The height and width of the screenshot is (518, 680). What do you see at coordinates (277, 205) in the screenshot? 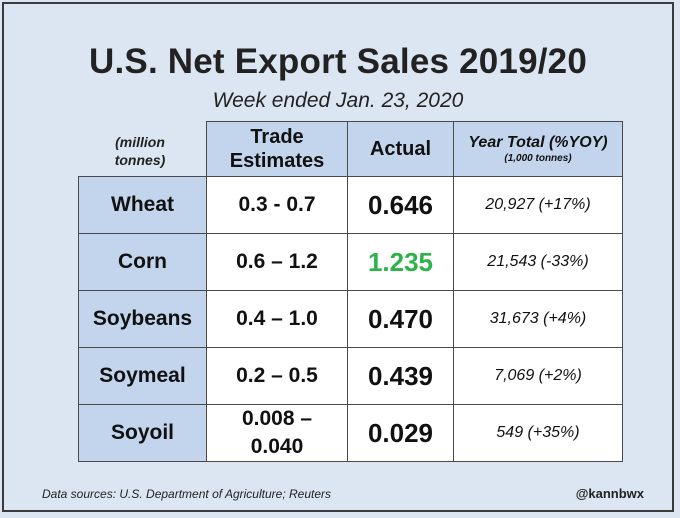
I see `trade-estimate-cell: 0.3 - 0.7` at bounding box center [277, 205].